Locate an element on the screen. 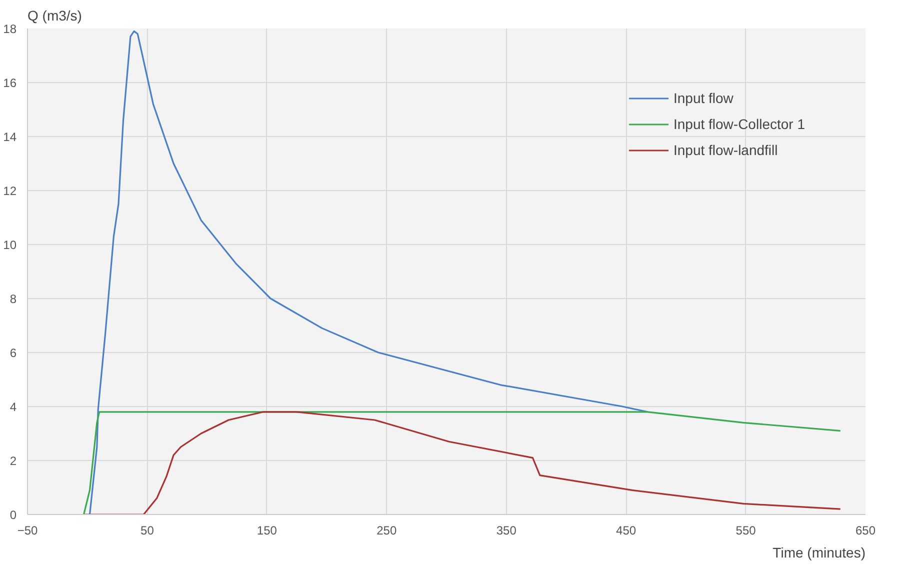 The height and width of the screenshot is (571, 897). y-tick-label: 6 is located at coordinates (13, 353).